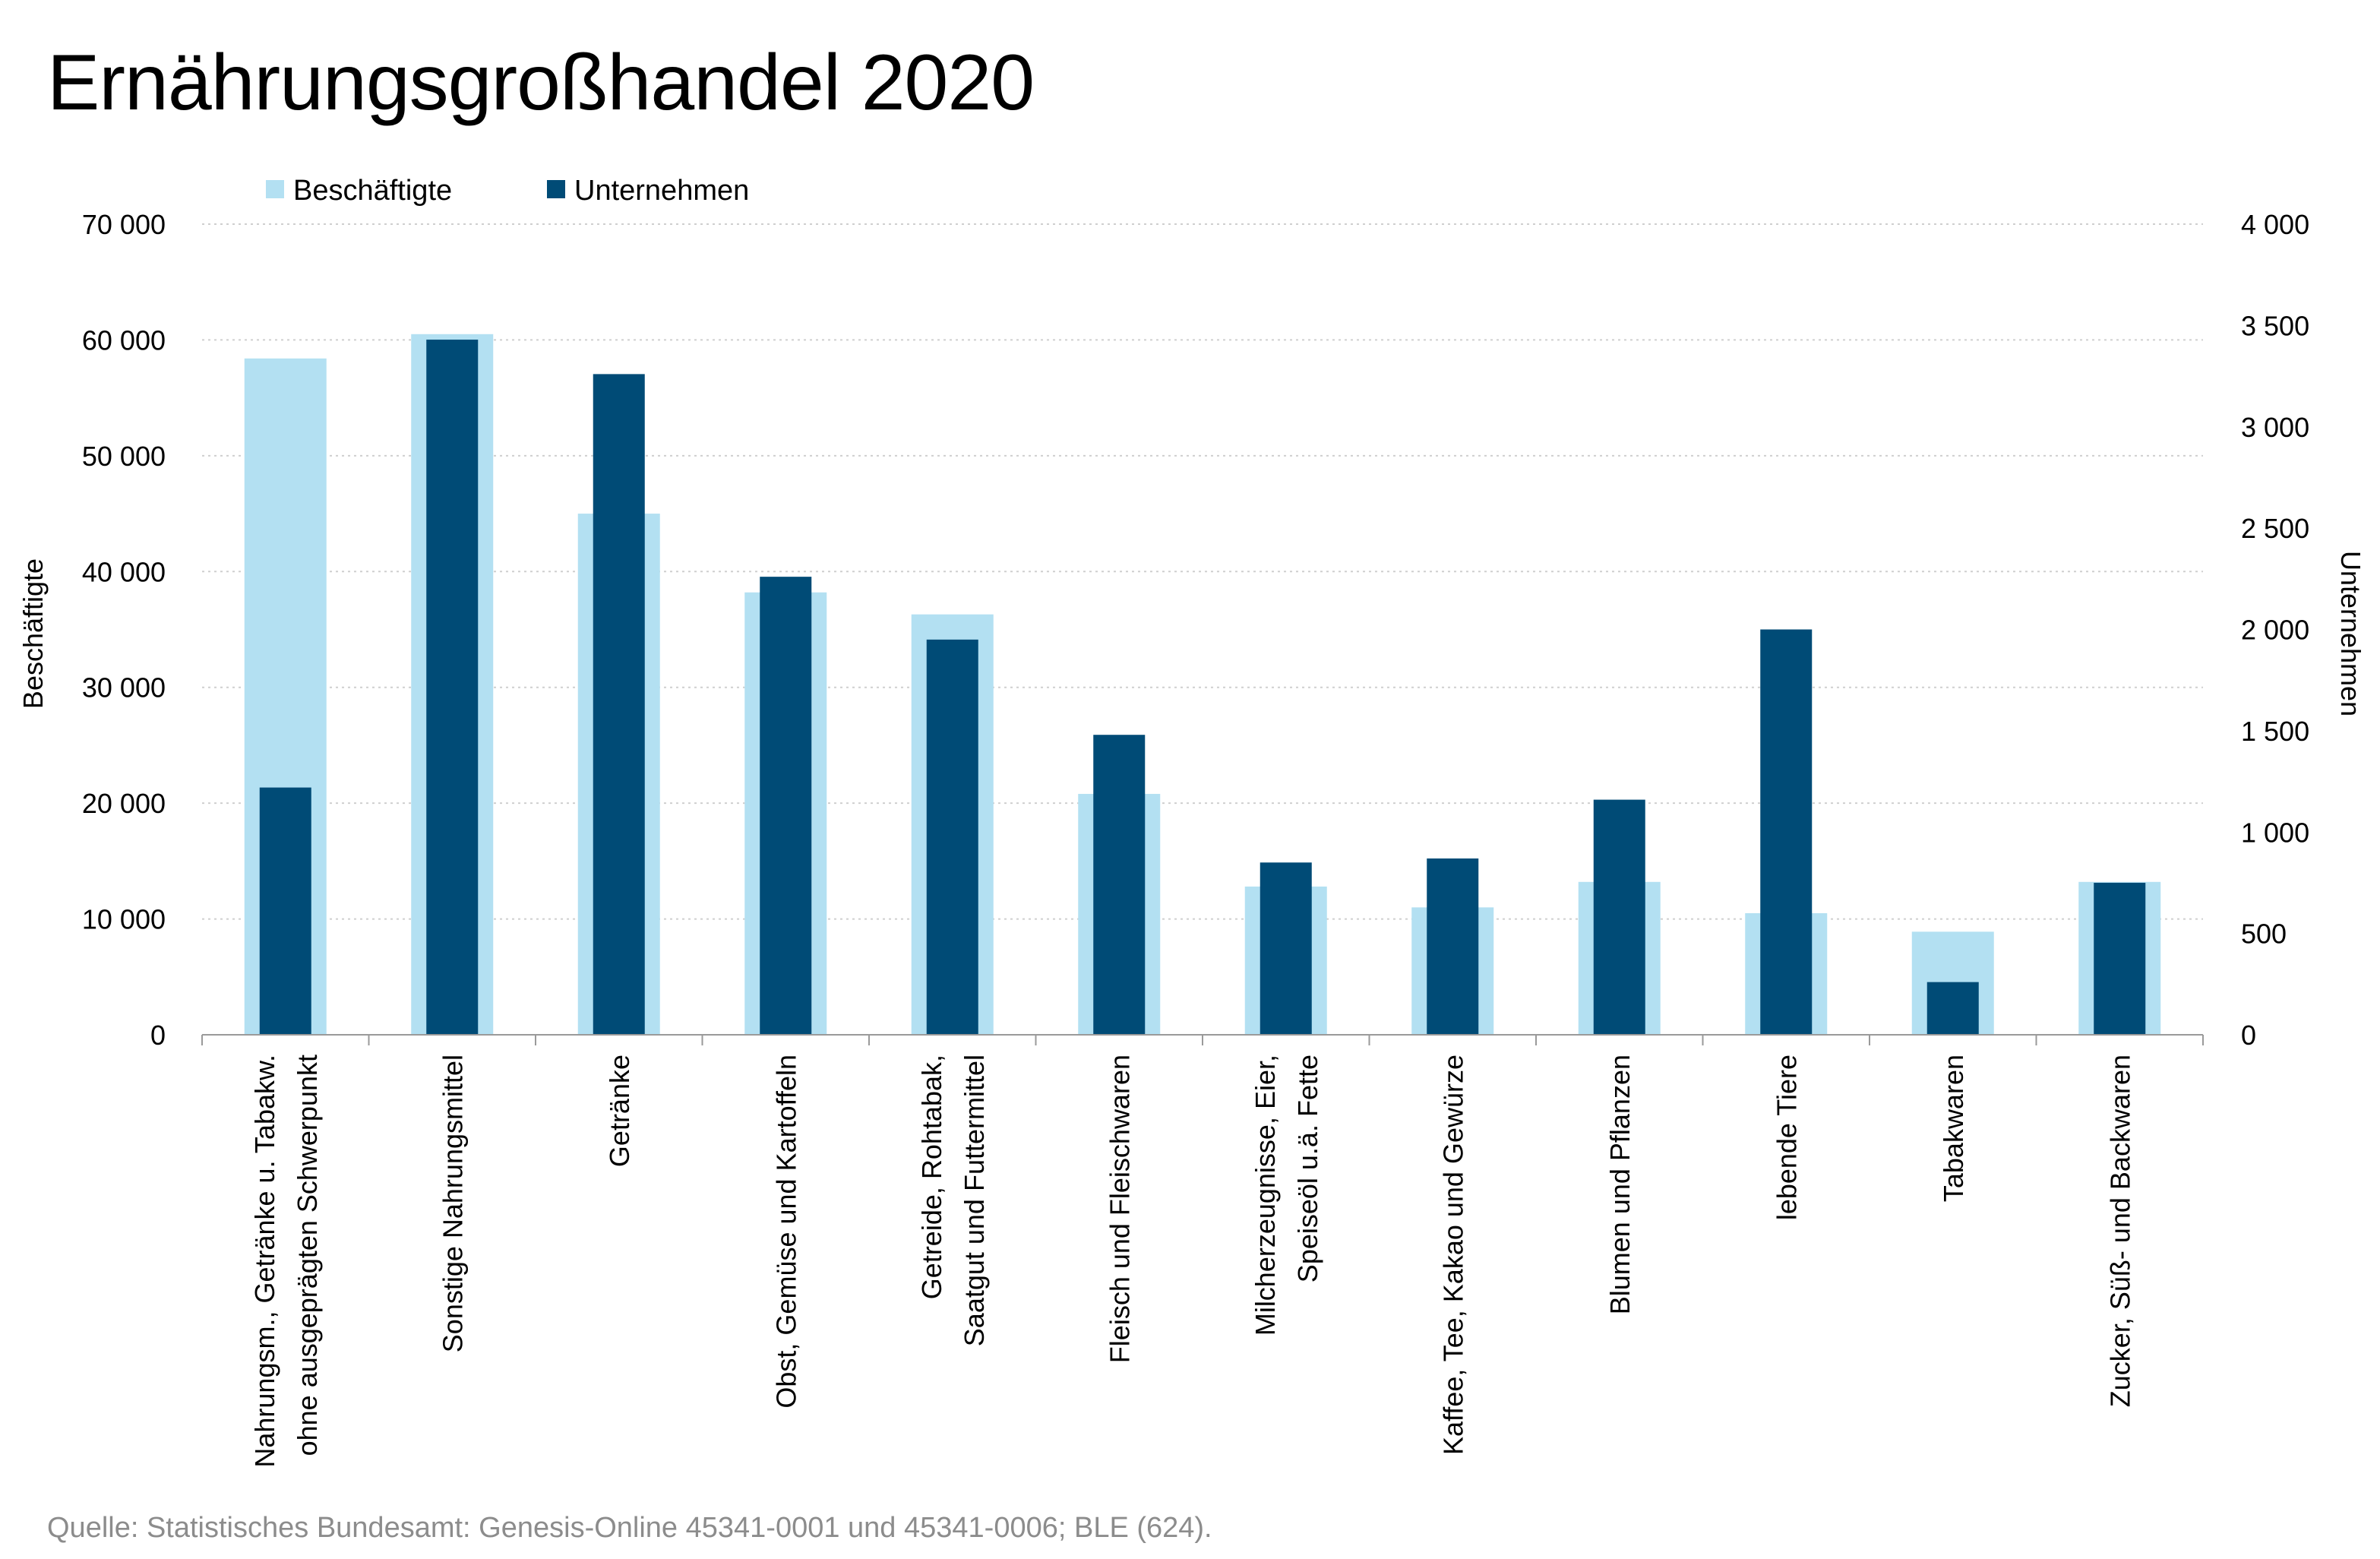 The image size is (2380, 1559). What do you see at coordinates (2275, 731) in the screenshot?
I see `y-tick-right: 1 500` at bounding box center [2275, 731].